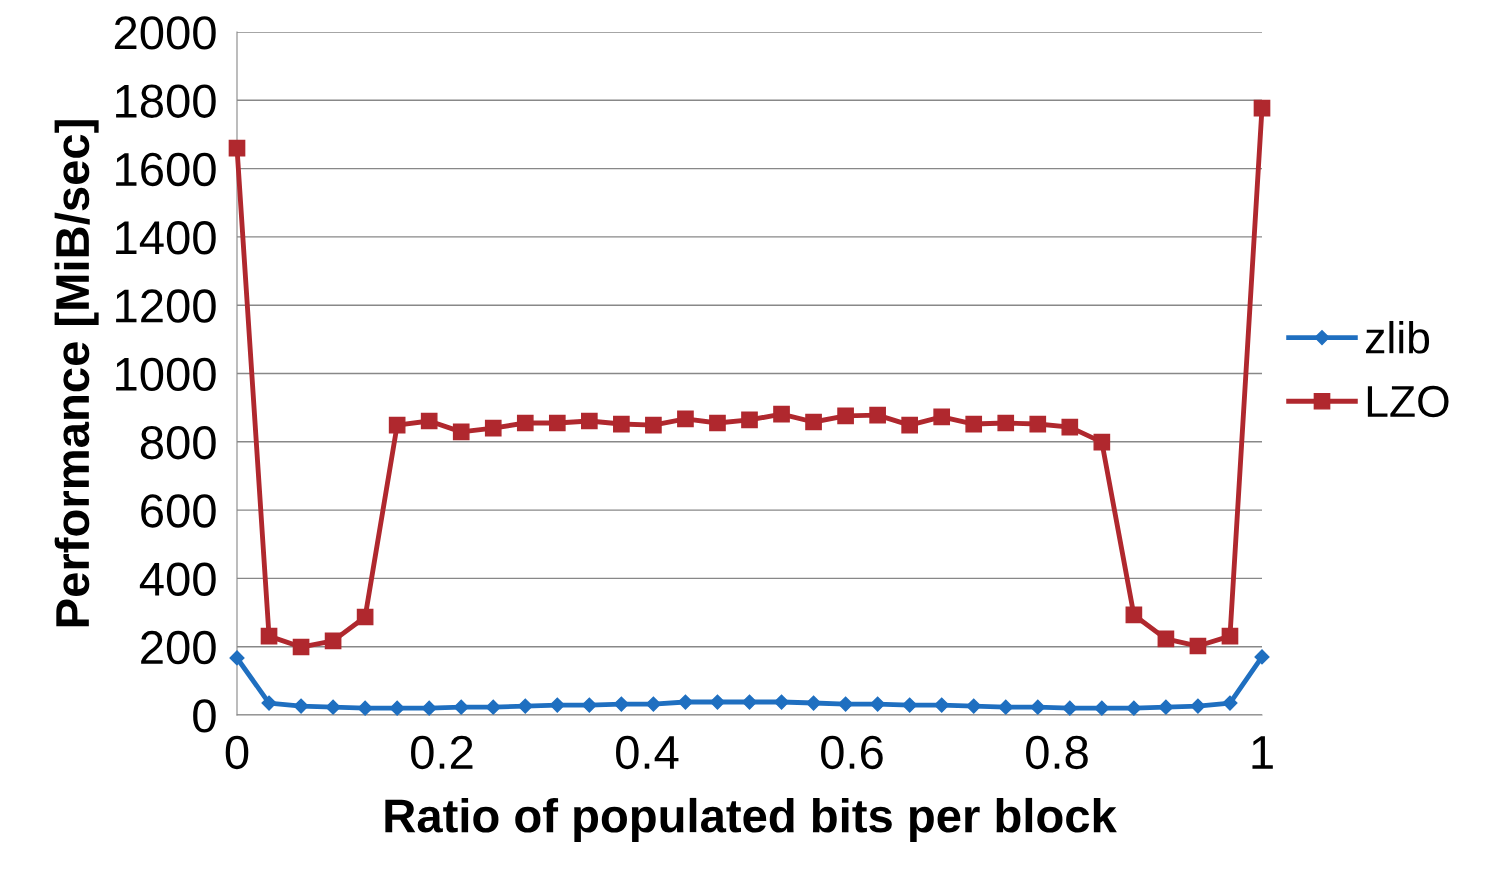 The height and width of the screenshot is (877, 1492). Describe the element at coordinates (178, 647) in the screenshot. I see `y-tick-label: 200` at that location.